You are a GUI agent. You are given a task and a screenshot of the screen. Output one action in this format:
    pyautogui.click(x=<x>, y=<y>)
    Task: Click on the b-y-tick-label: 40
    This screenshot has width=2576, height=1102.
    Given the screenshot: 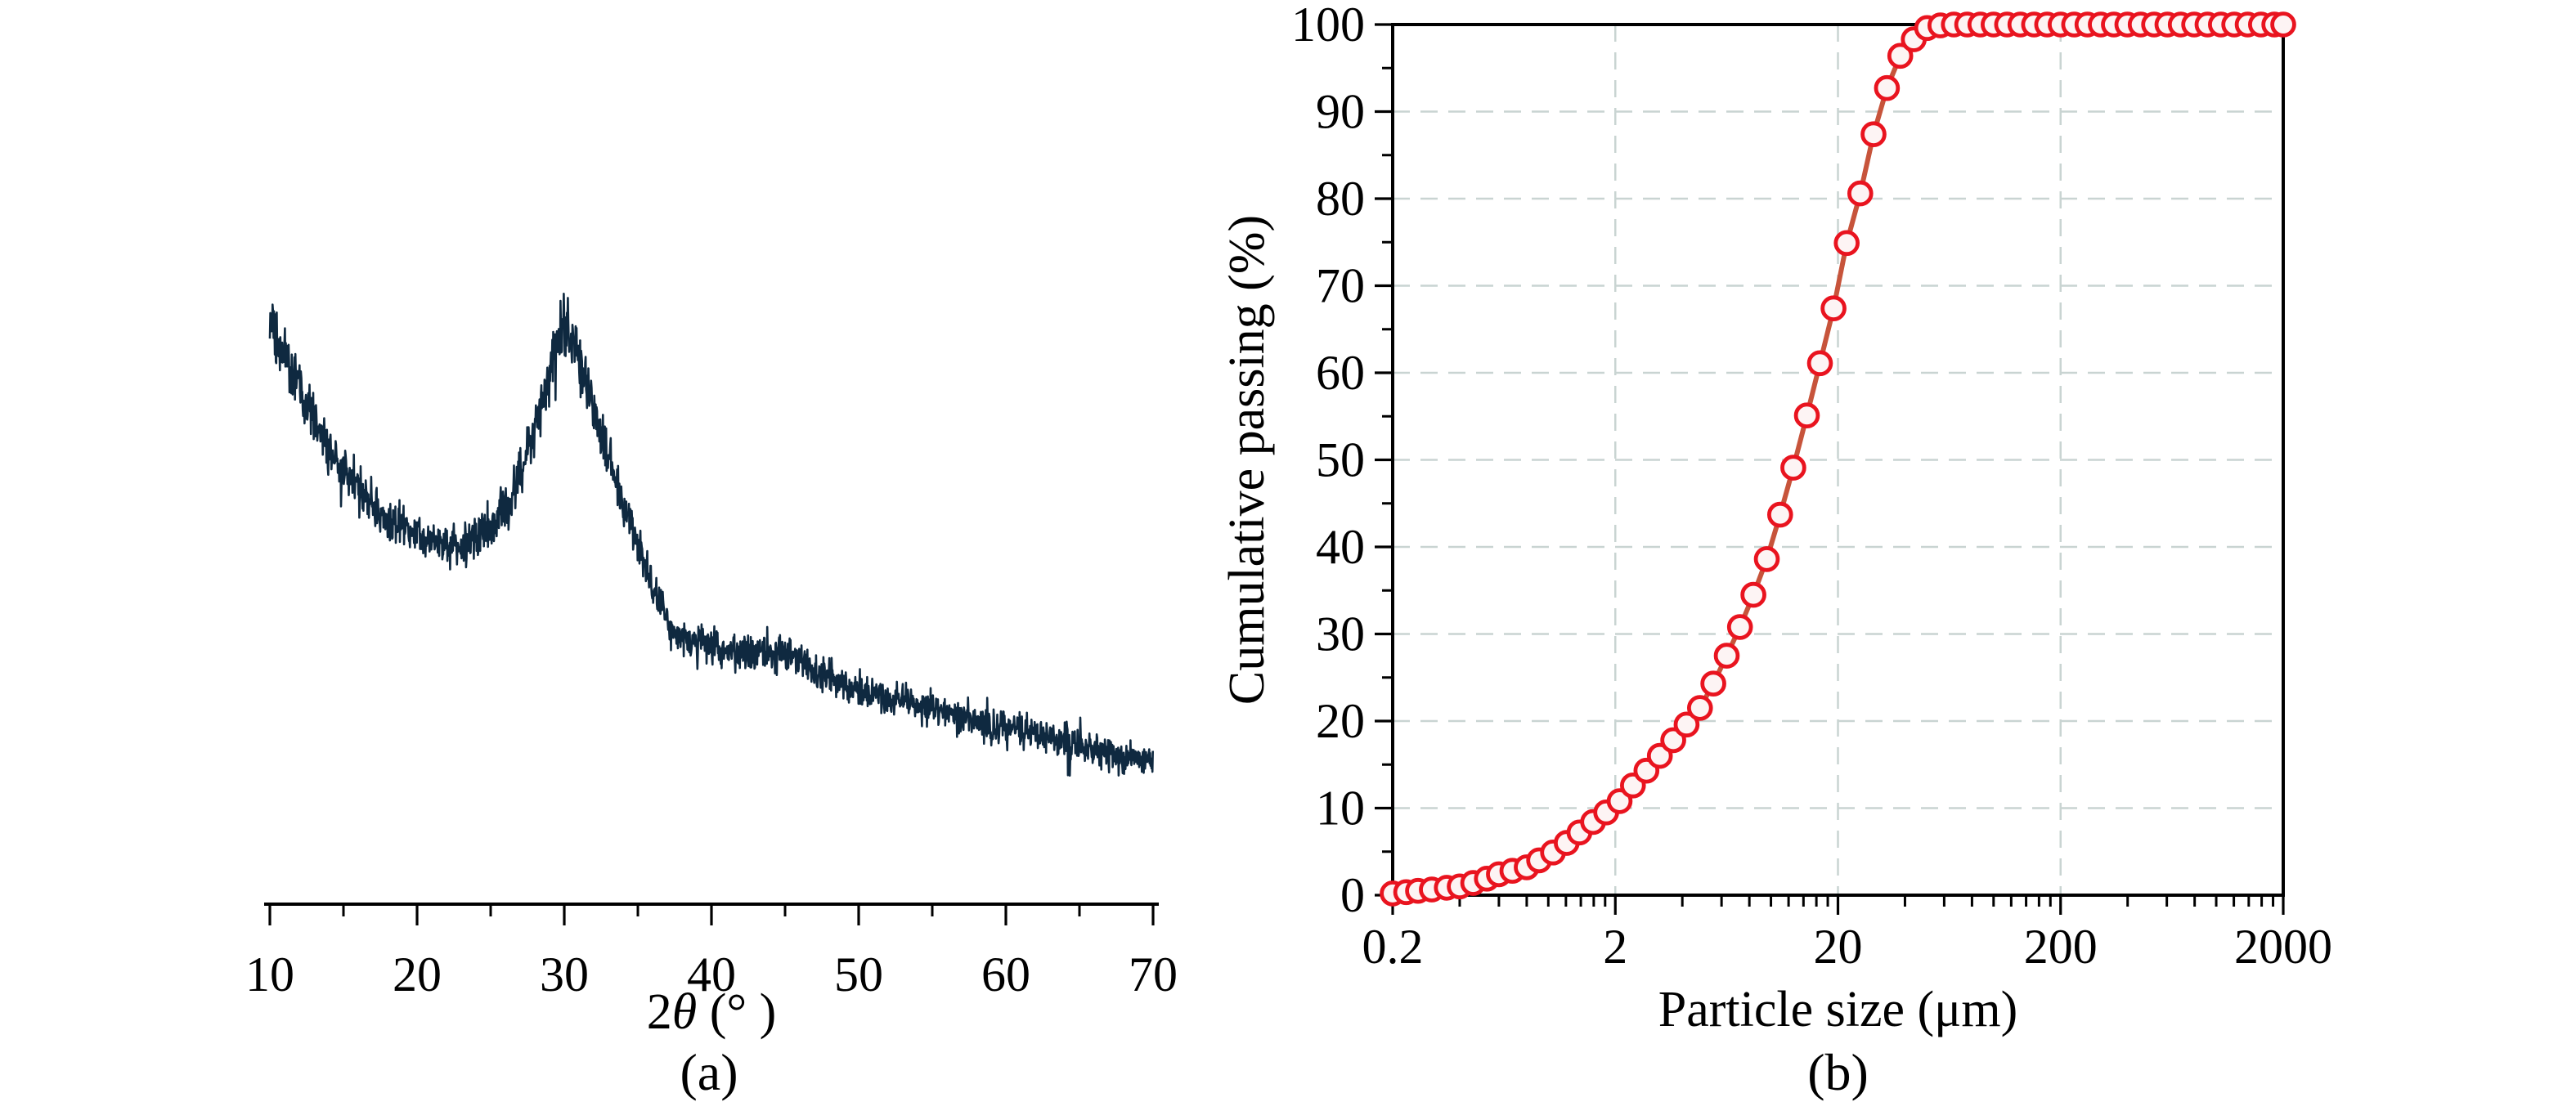 What is the action you would take?
    pyautogui.click(x=1341, y=547)
    